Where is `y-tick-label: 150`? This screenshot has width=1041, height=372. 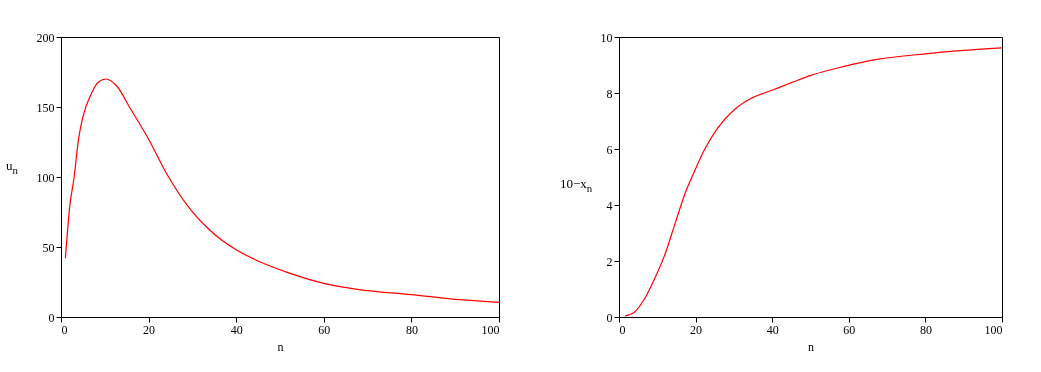 y-tick-label: 150 is located at coordinates (45, 107).